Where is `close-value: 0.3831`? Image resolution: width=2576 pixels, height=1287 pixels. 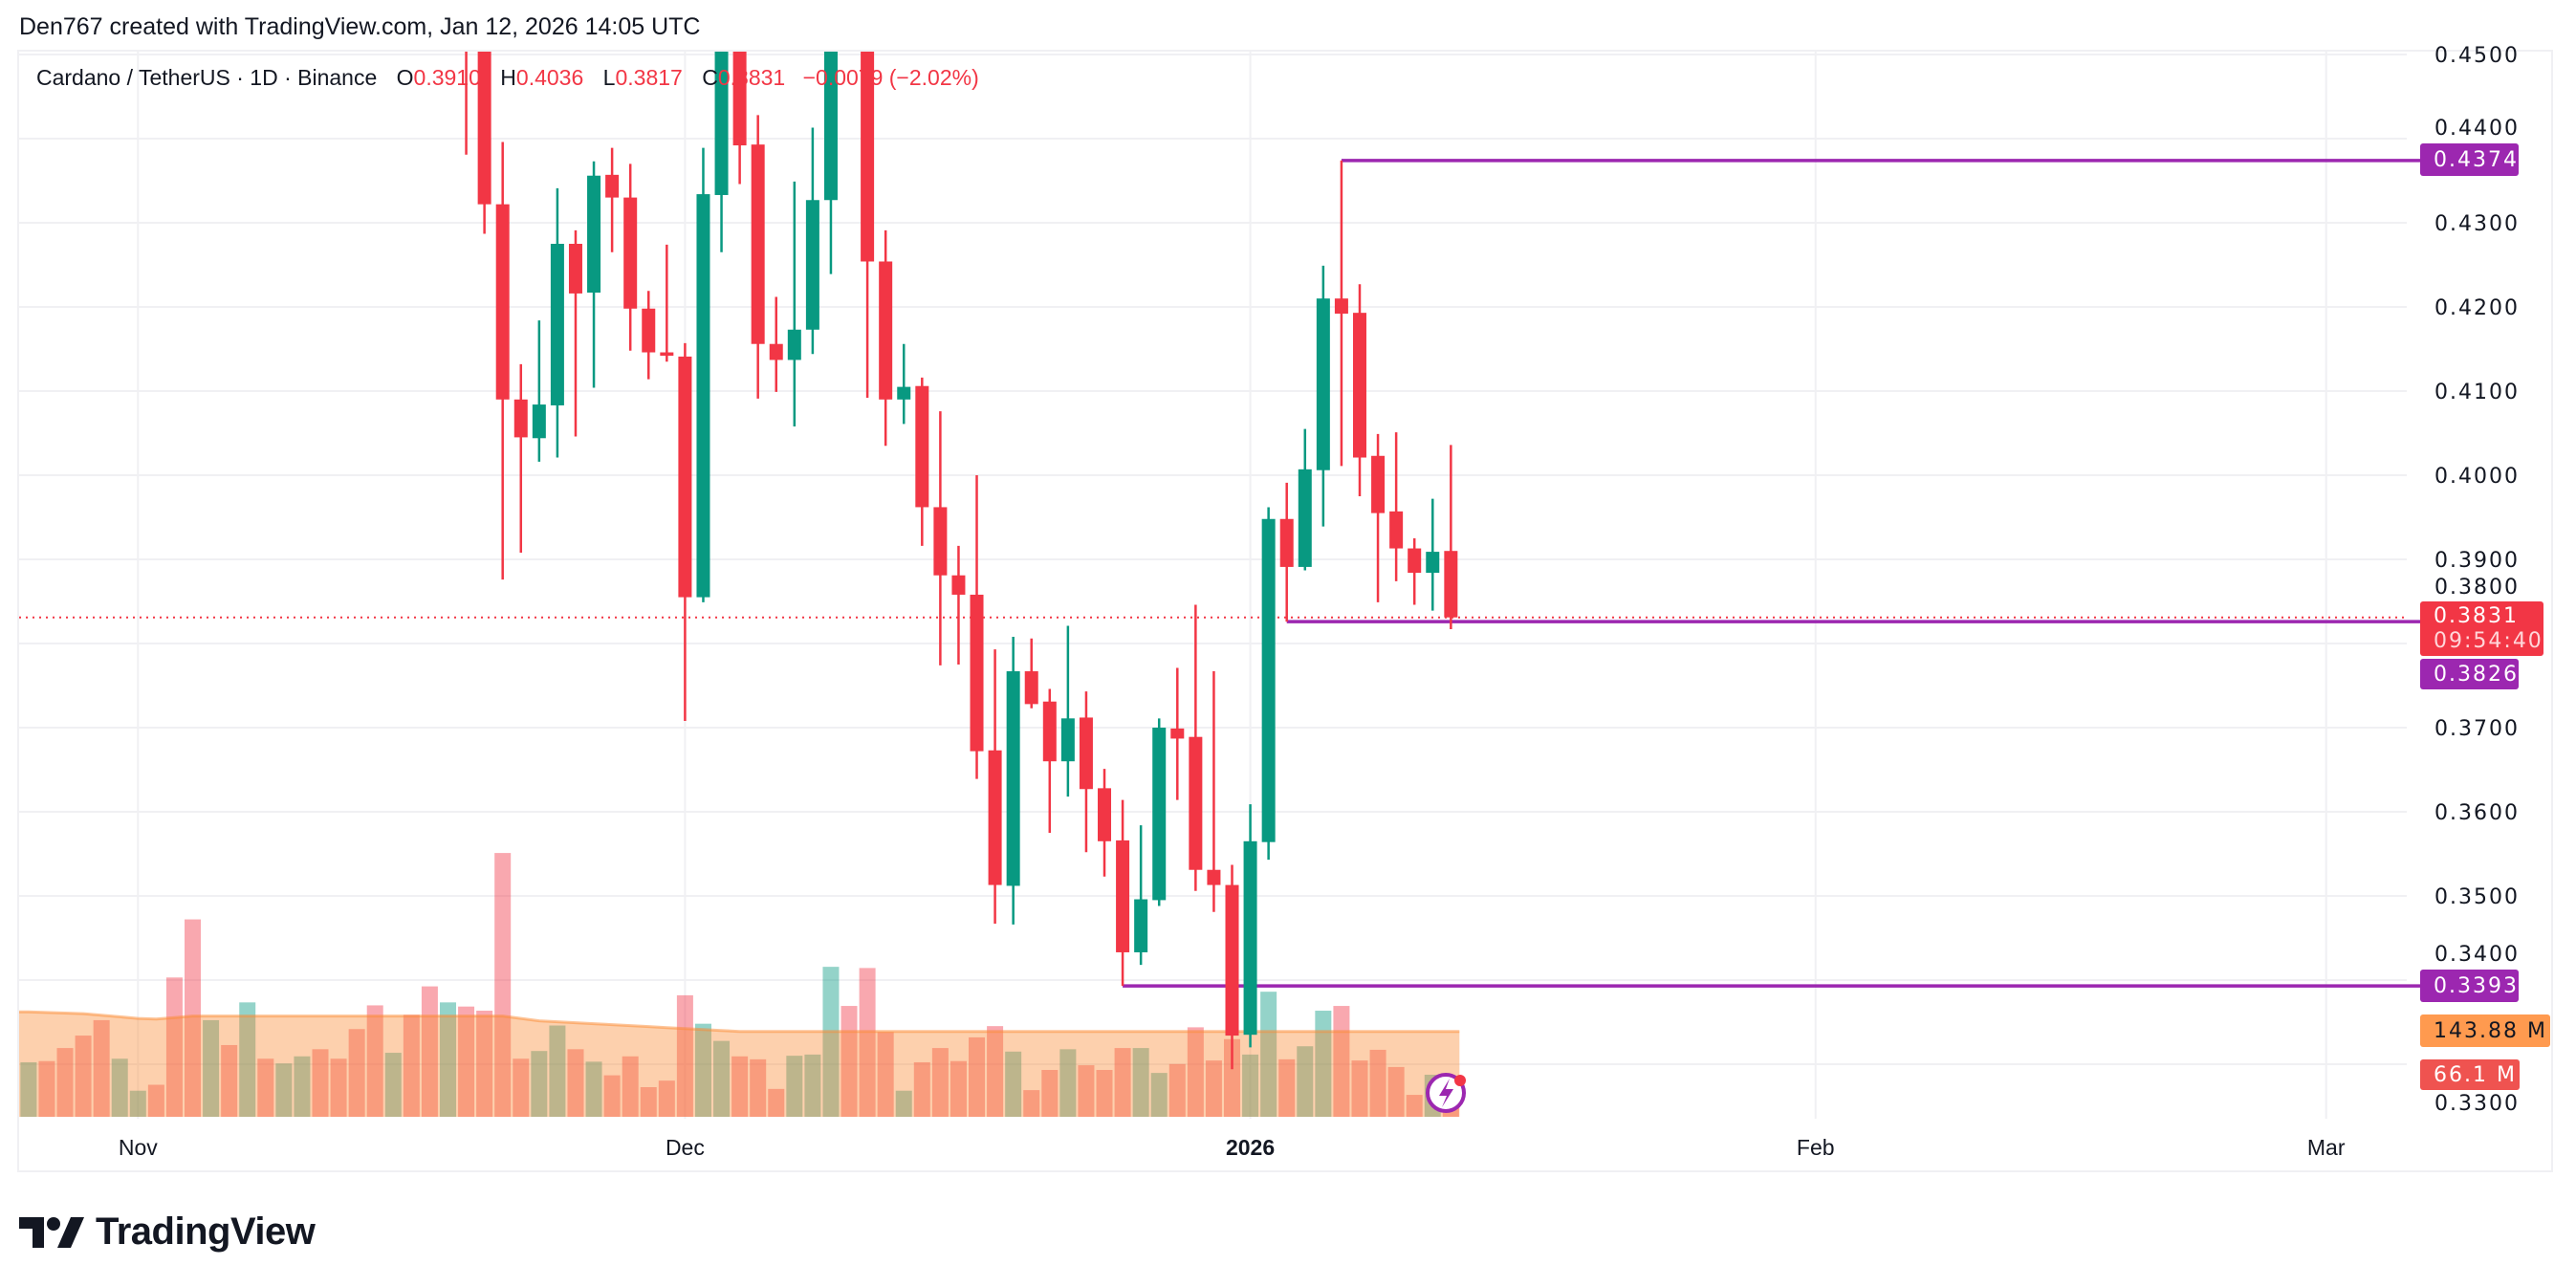
close-value: 0.3831 is located at coordinates (751, 78).